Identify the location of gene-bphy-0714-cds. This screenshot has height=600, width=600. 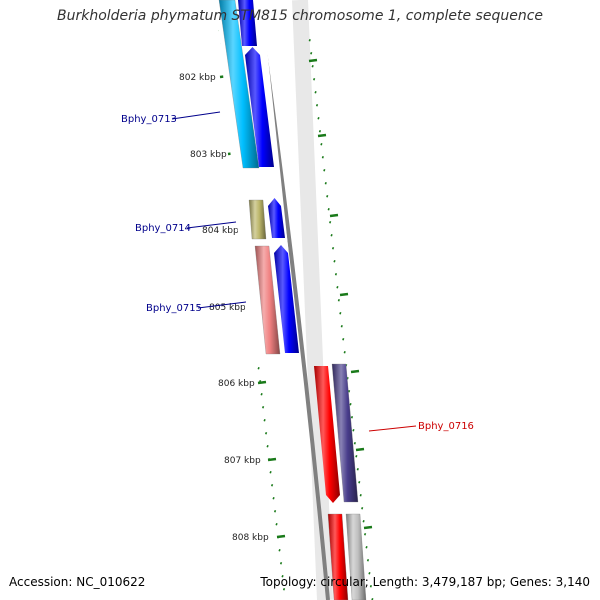
(276, 218).